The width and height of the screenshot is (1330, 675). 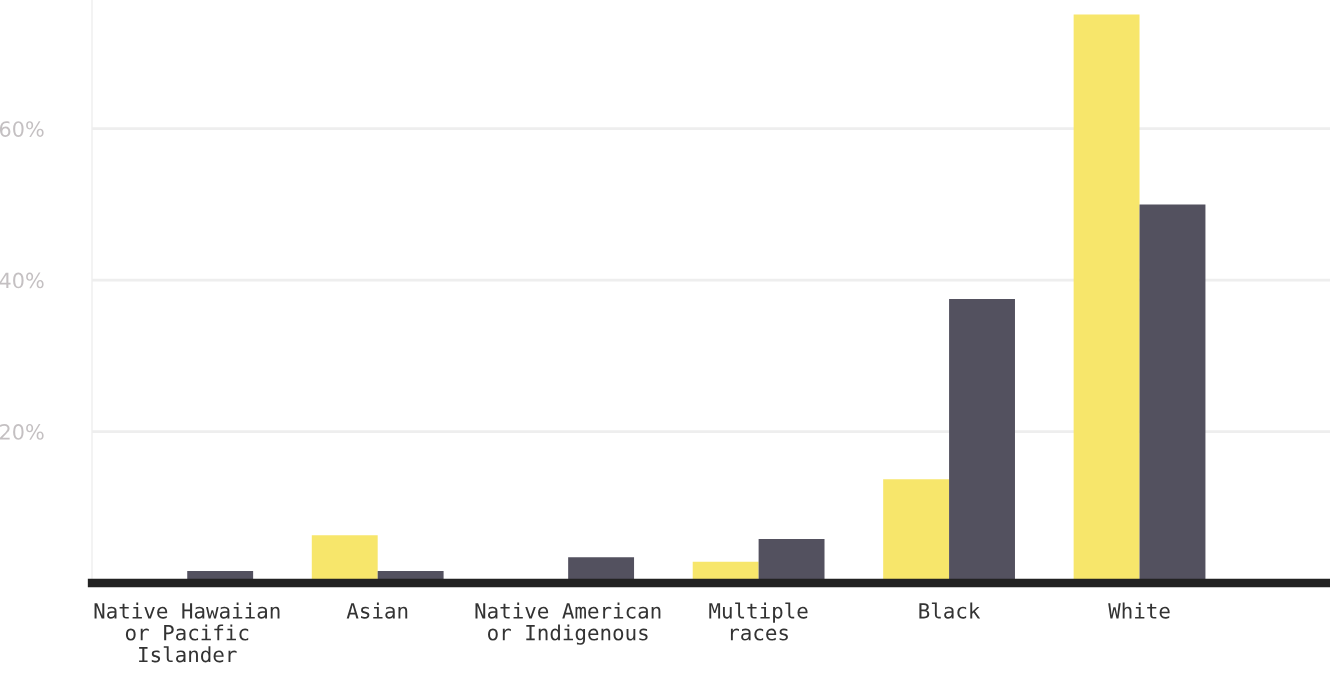 What do you see at coordinates (22, 280) in the screenshot?
I see `y-tick-label: 40%` at bounding box center [22, 280].